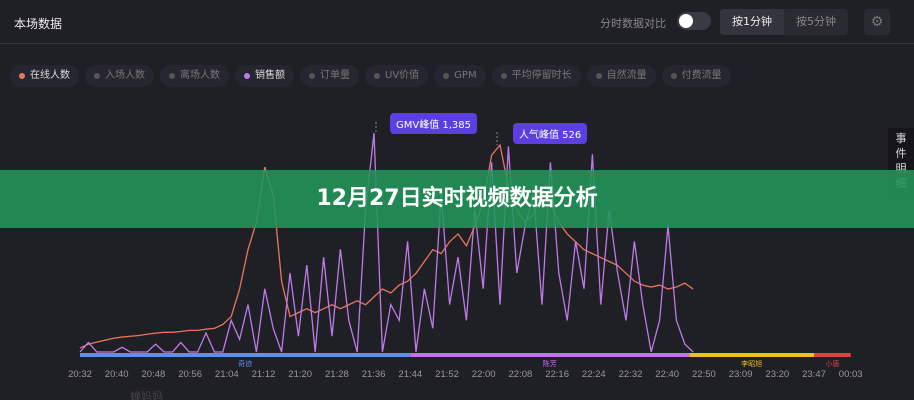 This screenshot has width=914, height=400. Describe the element at coordinates (200, 75) in the screenshot. I see `legend-label: 离场人数` at that location.